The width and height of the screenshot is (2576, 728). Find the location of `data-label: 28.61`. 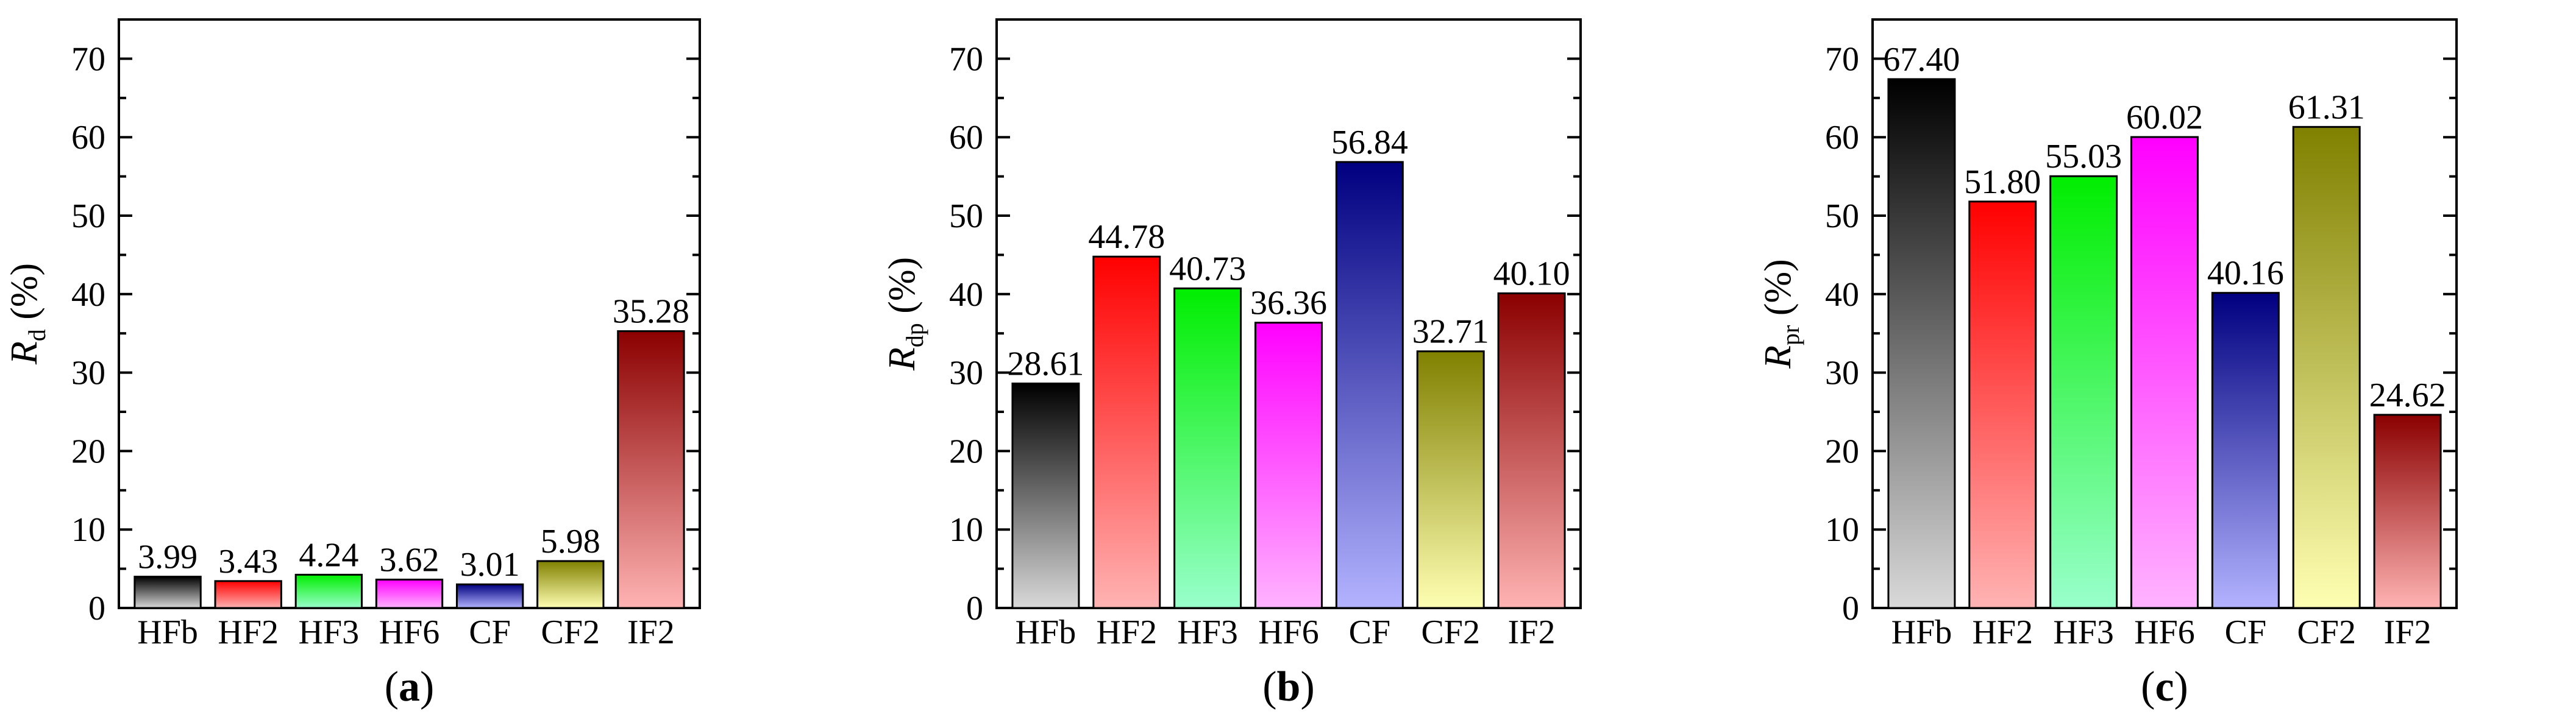

data-label: 28.61 is located at coordinates (1045, 364).